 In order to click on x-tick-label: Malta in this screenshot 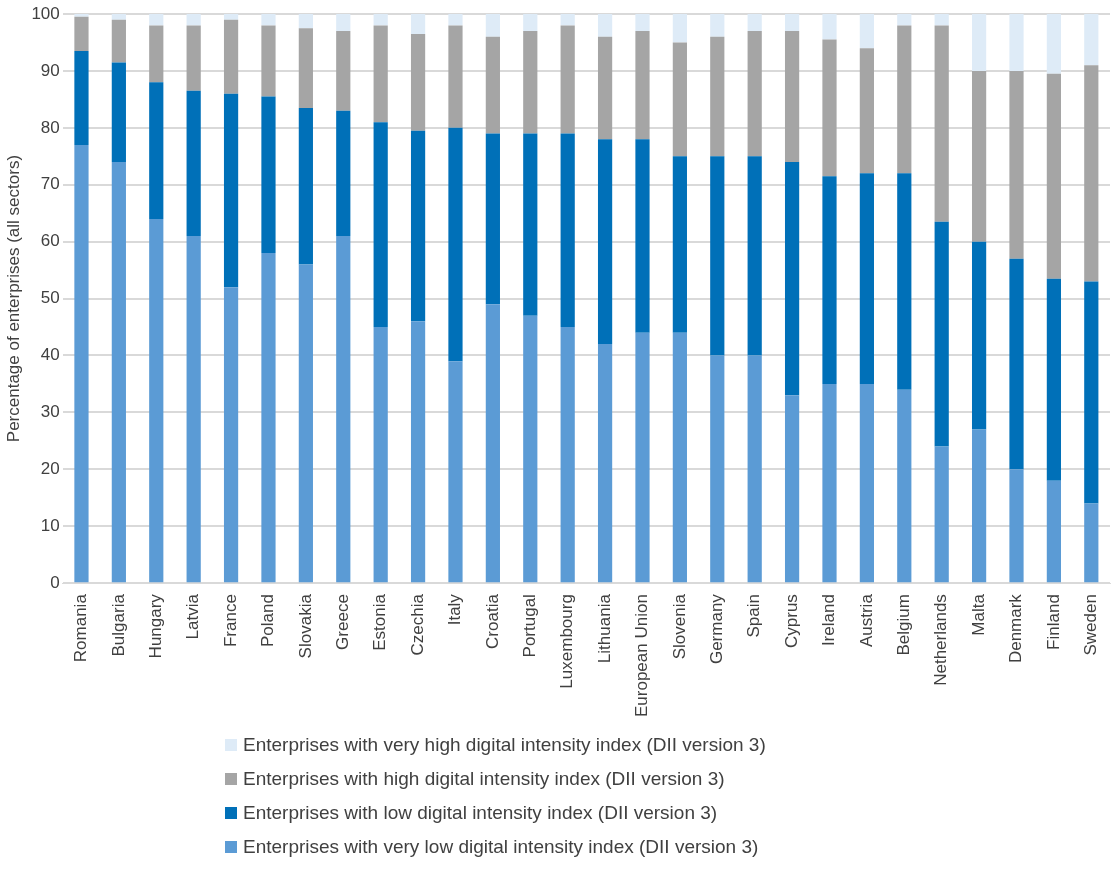, I will do `click(978, 614)`.